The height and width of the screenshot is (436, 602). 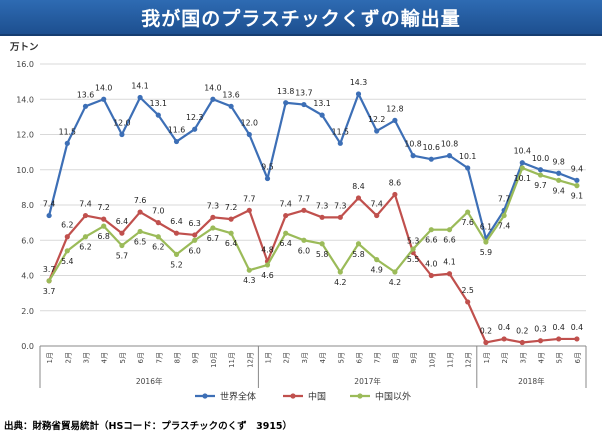 What do you see at coordinates (25, 64) in the screenshot?
I see `y-tick-label: 16.0` at bounding box center [25, 64].